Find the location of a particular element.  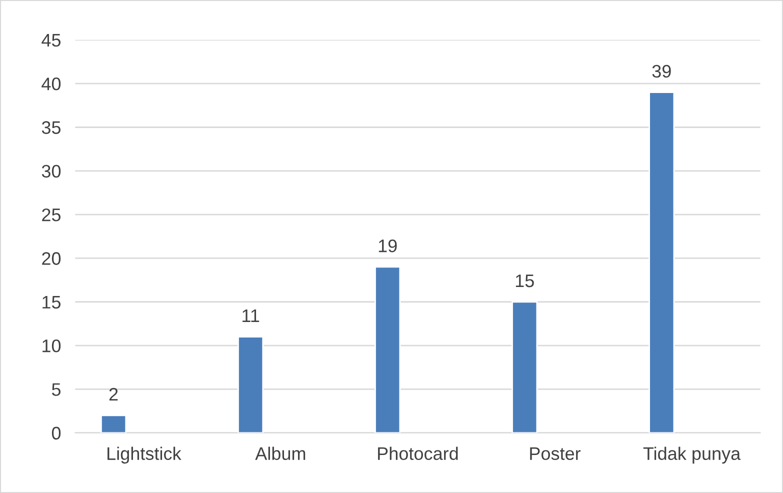

data-label: 39 is located at coordinates (661, 71).